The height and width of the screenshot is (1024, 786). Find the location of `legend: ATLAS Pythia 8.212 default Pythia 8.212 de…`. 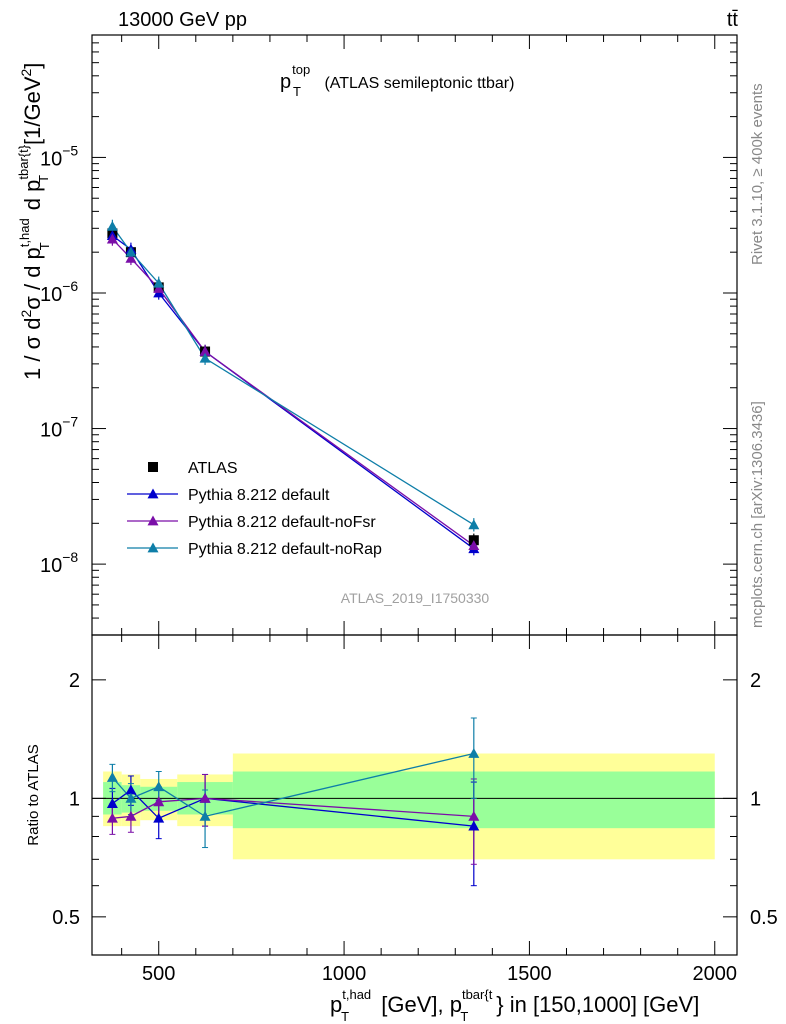

legend: ATLAS Pythia 8.212 default Pythia 8.212 de… is located at coordinates (254, 509).